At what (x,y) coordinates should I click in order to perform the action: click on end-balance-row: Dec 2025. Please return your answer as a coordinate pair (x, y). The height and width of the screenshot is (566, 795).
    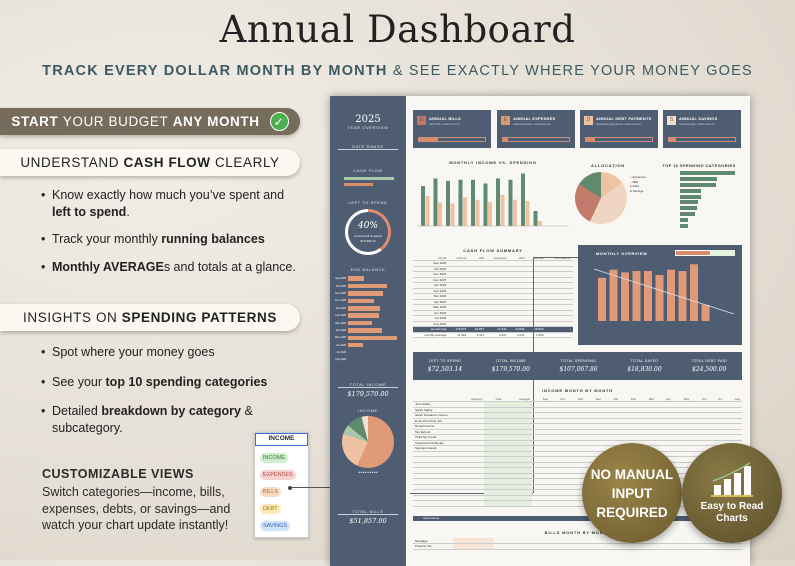
    Looking at the image, I should click on (368, 300).